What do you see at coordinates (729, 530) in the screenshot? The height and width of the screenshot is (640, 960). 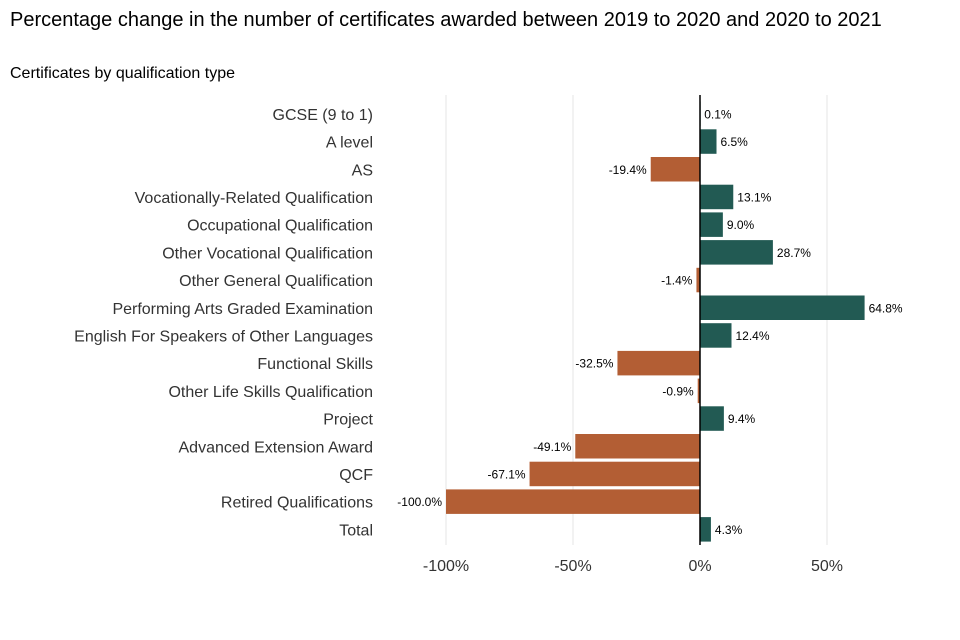 I see `value-label: 4.3%` at bounding box center [729, 530].